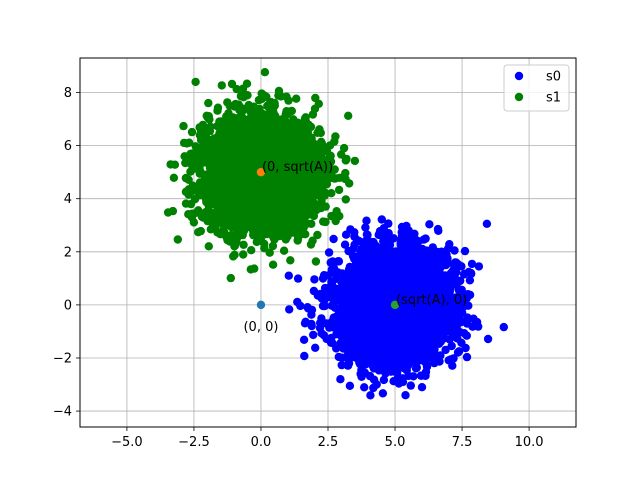  What do you see at coordinates (396, 307) in the screenshot?
I see `series-s0` at bounding box center [396, 307].